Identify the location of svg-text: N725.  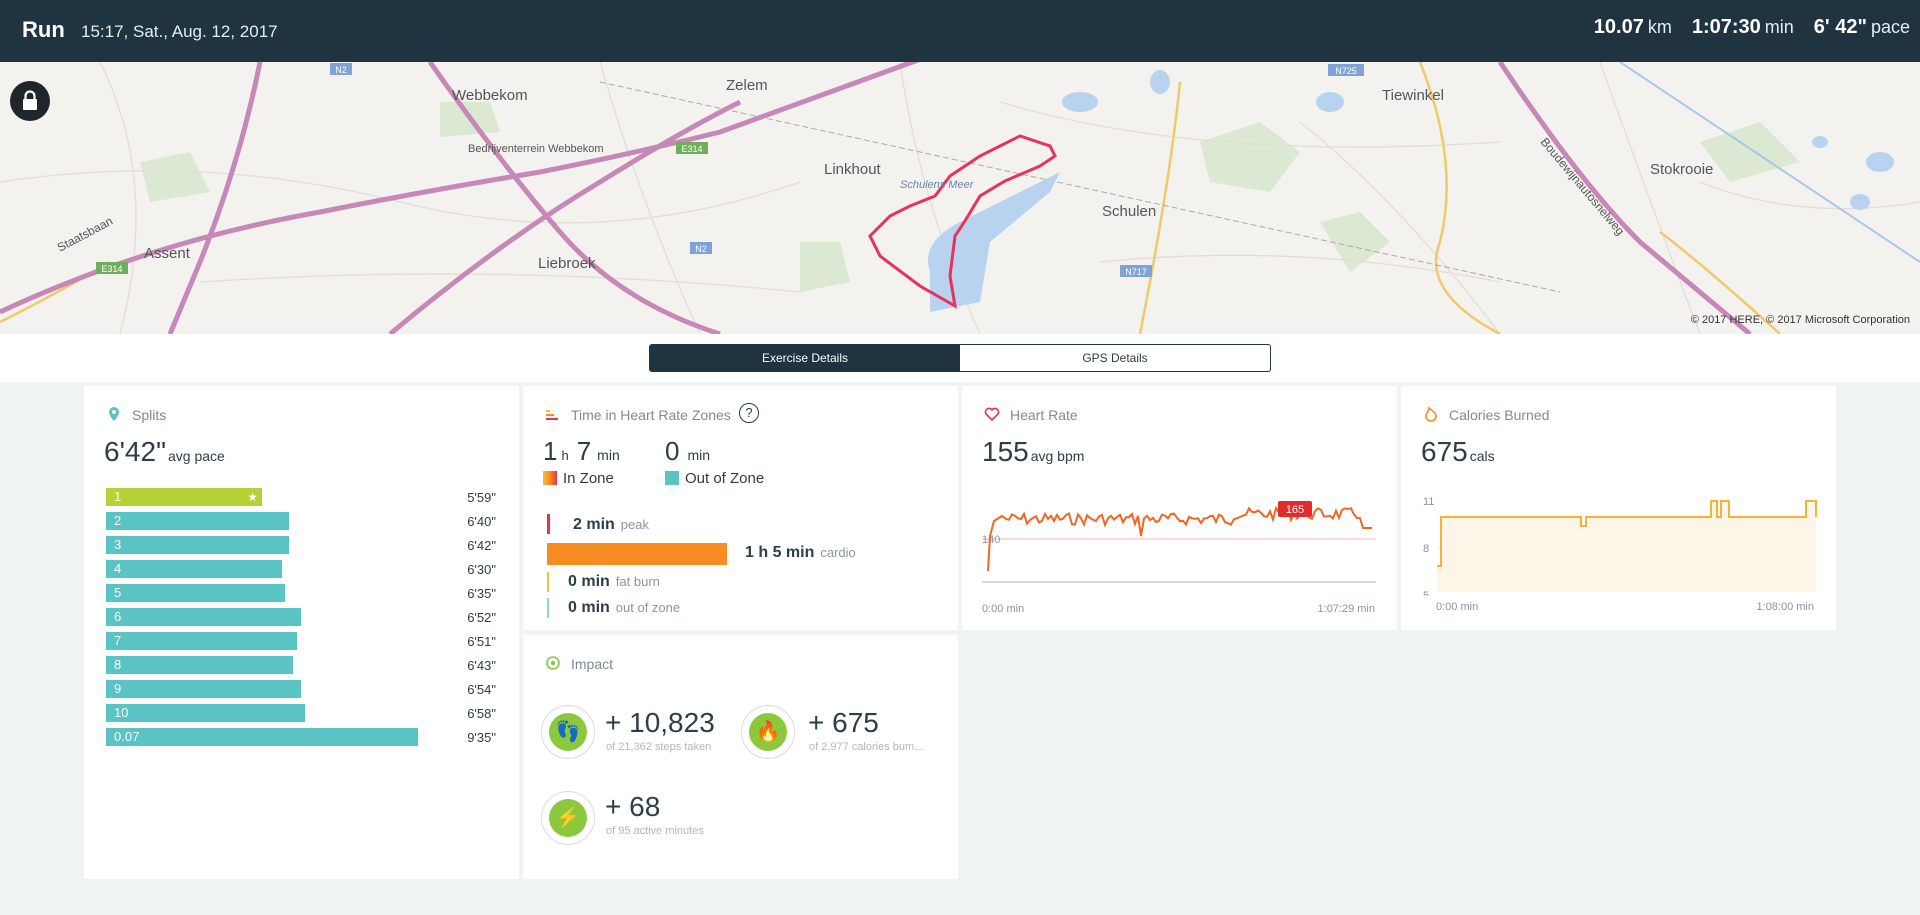
(1346, 71).